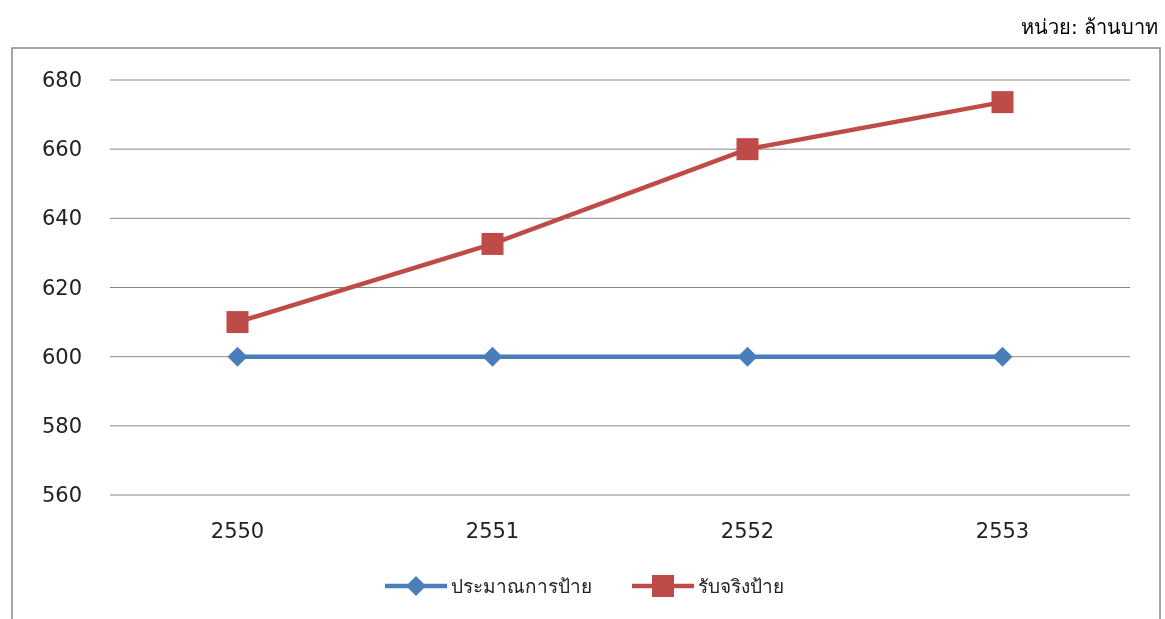  What do you see at coordinates (747, 531) in the screenshot?
I see `x-tick-label: 2552` at bounding box center [747, 531].